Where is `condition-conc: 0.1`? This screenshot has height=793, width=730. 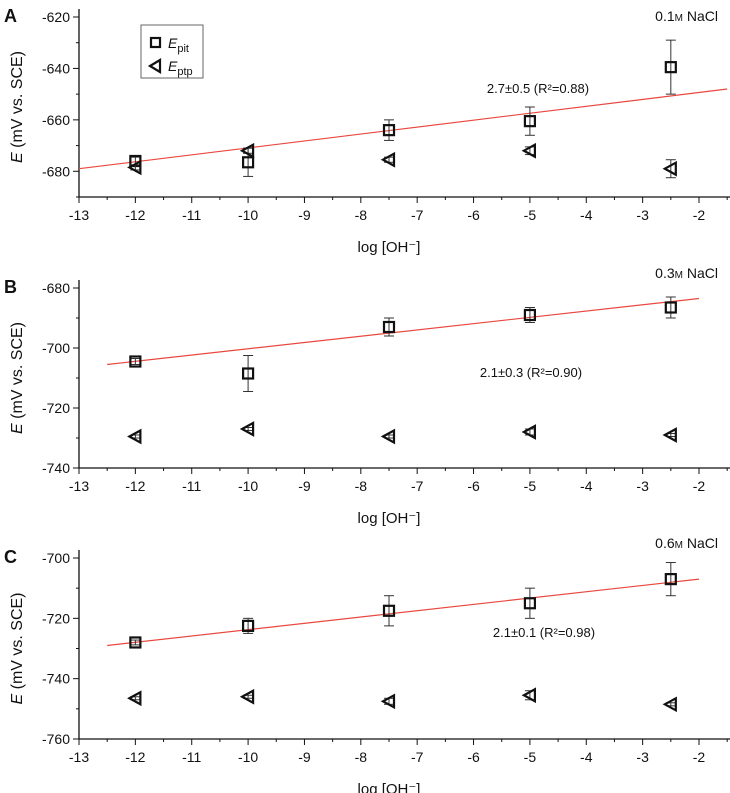
condition-conc: 0.1 is located at coordinates (665, 16).